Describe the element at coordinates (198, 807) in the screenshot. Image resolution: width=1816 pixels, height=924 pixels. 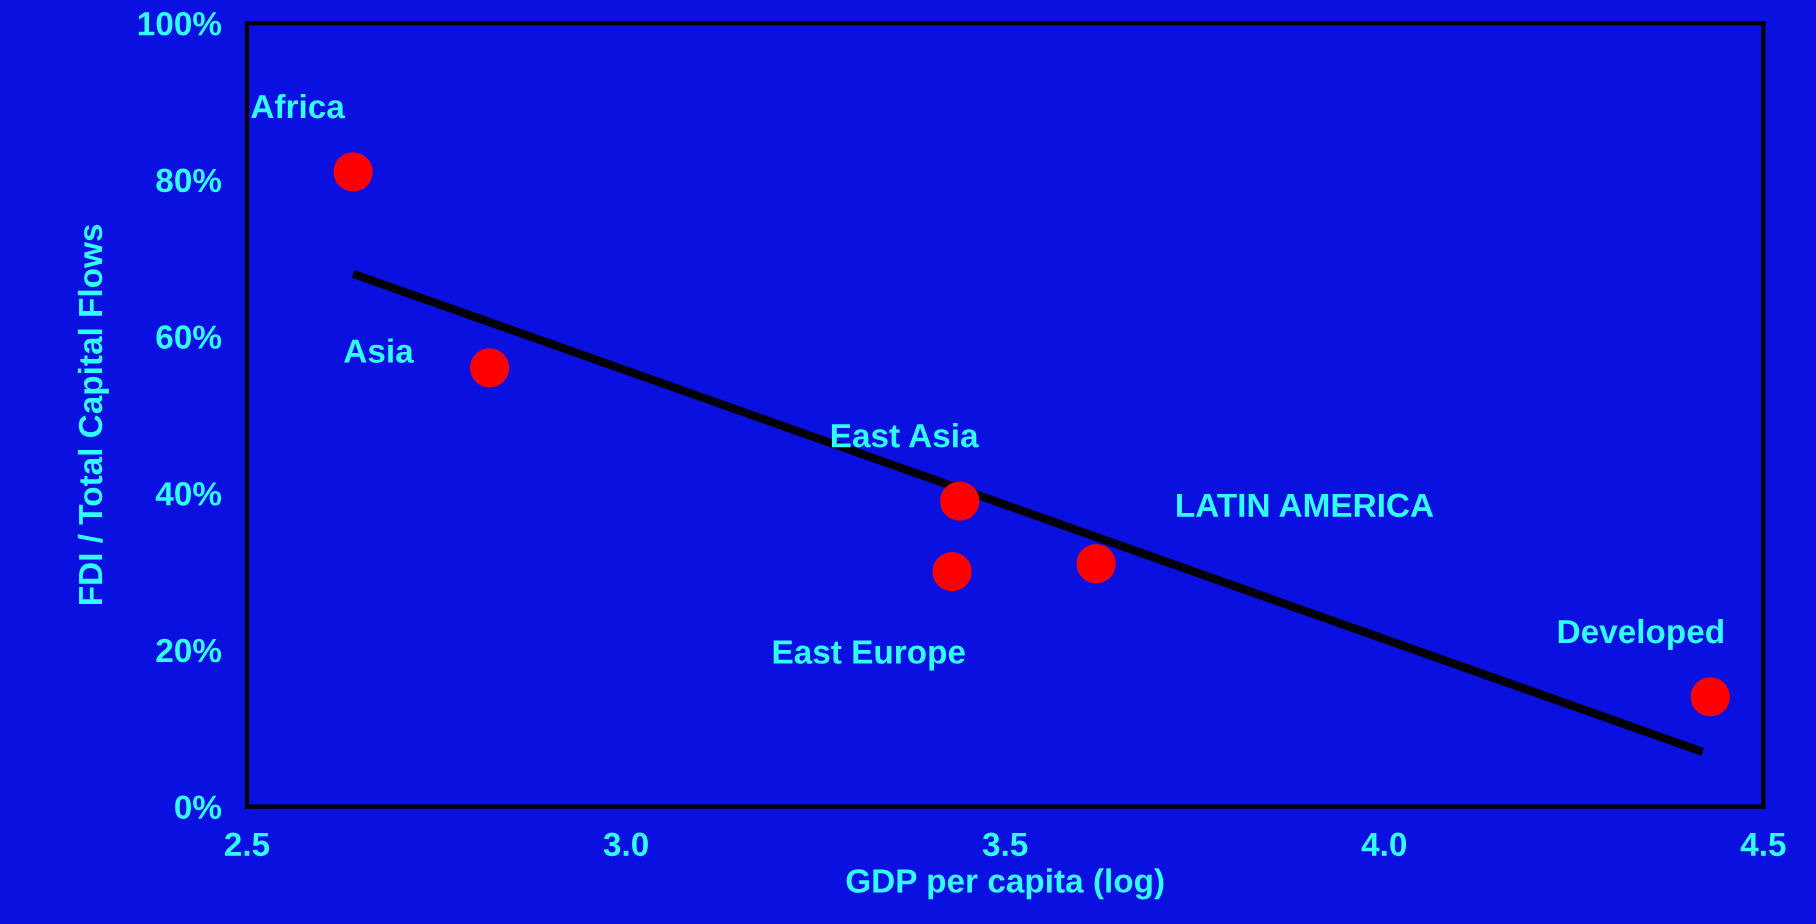
I see `y-tick-label: 0%` at that location.